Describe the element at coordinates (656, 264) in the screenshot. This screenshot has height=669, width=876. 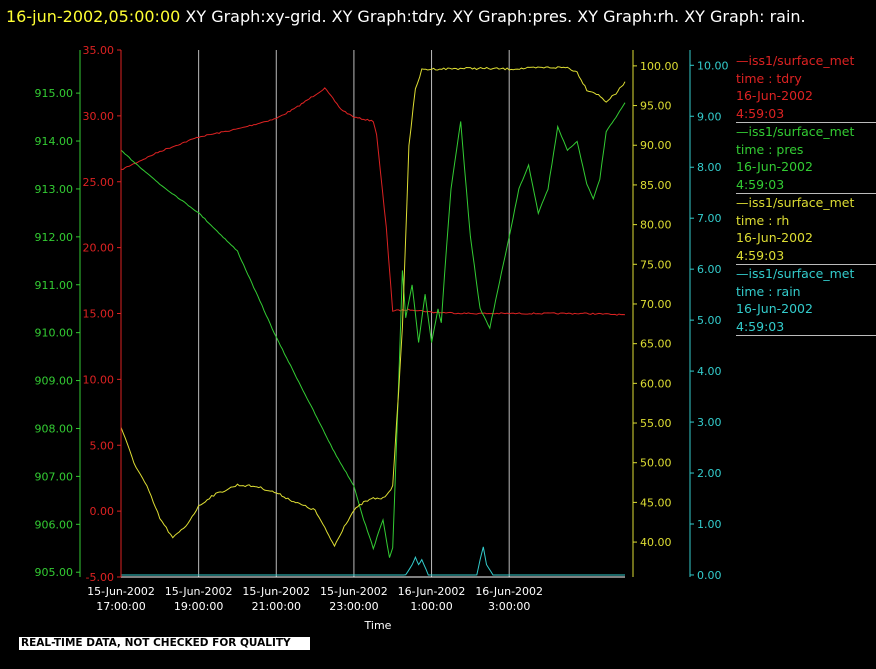
I see `rh-tick-label: 75.00` at that location.